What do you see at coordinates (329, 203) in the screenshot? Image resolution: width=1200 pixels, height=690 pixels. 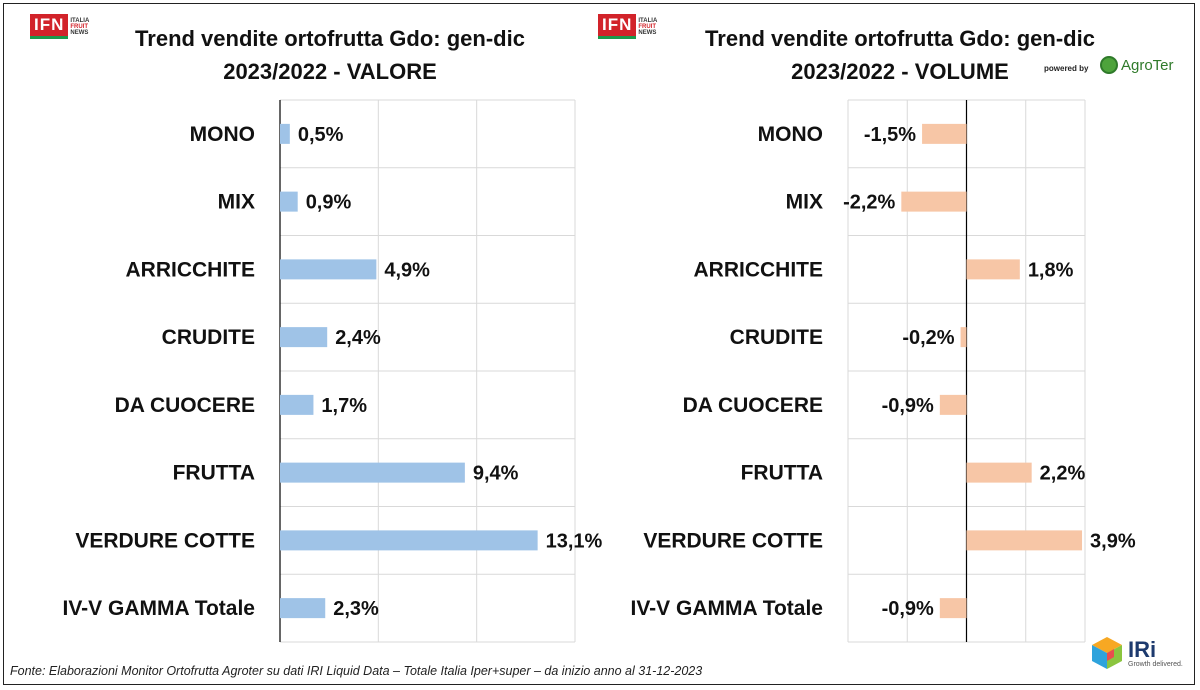 I see `data-label: 0,9%` at bounding box center [329, 203].